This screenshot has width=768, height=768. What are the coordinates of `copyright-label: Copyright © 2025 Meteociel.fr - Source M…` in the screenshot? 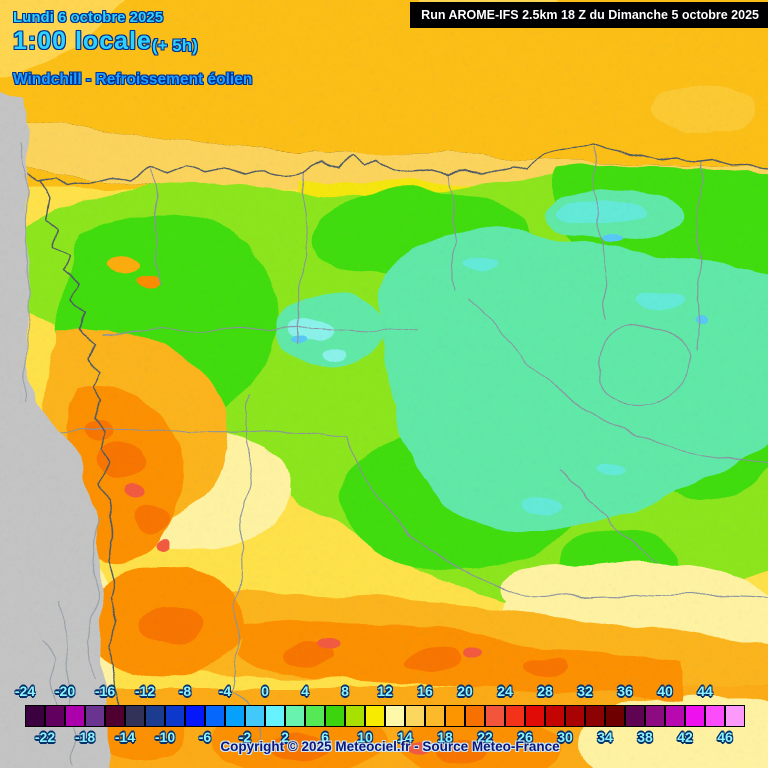 It's located at (390, 746).